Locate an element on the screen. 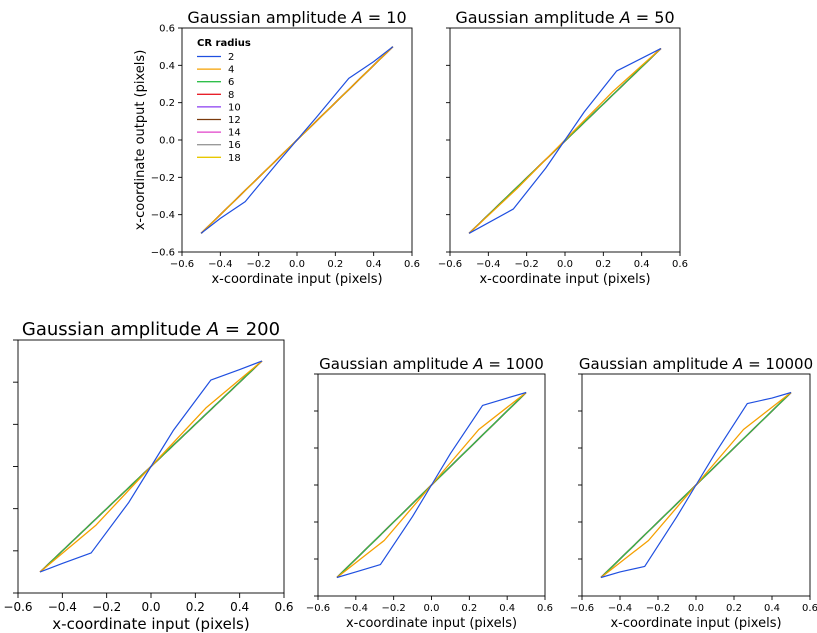  y-tick-label: −0.2 is located at coordinates (163, 178).